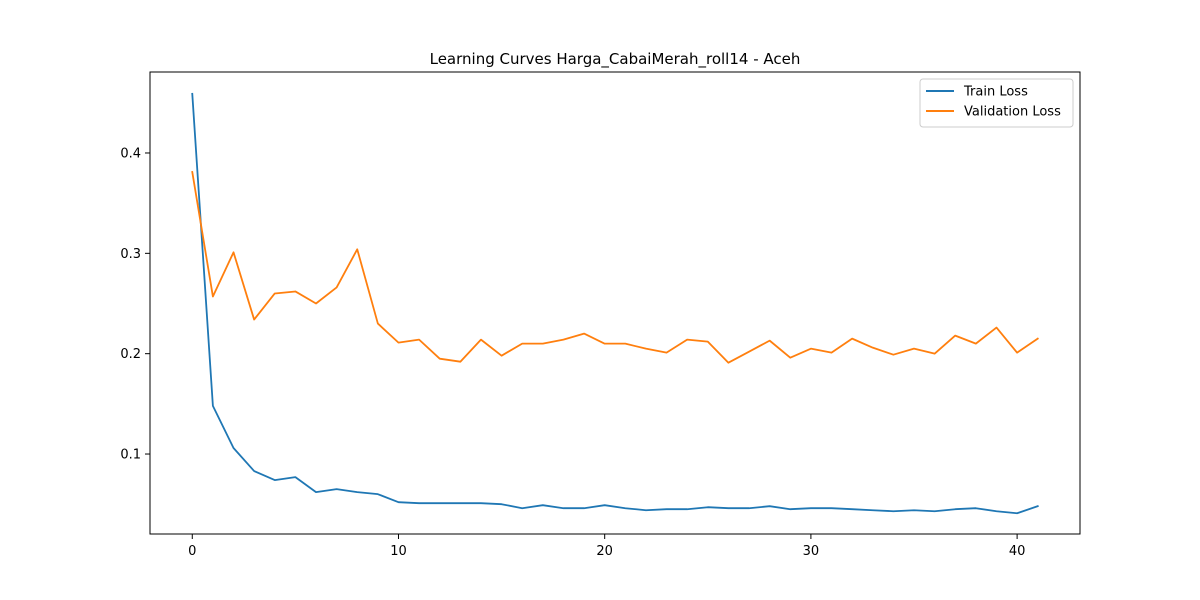  I want to click on legend: Train Loss Validation Loss, so click(996, 103).